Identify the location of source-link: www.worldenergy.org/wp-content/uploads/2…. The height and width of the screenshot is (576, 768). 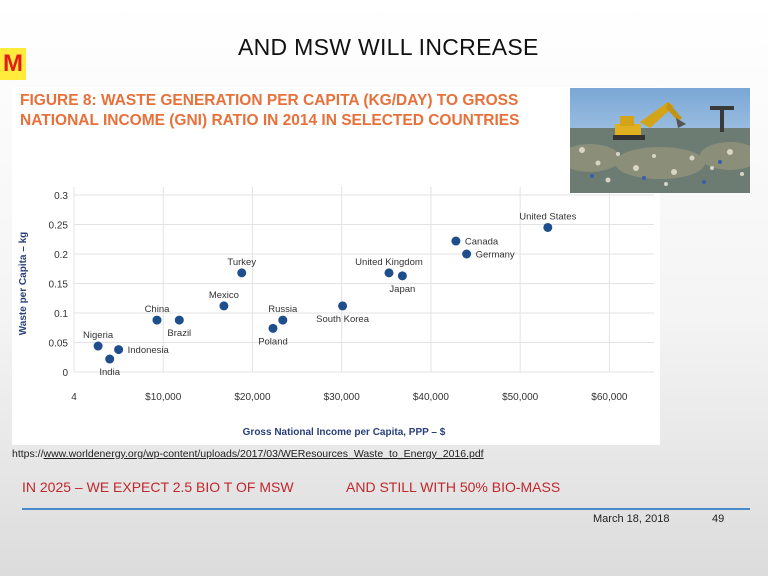
(263, 454).